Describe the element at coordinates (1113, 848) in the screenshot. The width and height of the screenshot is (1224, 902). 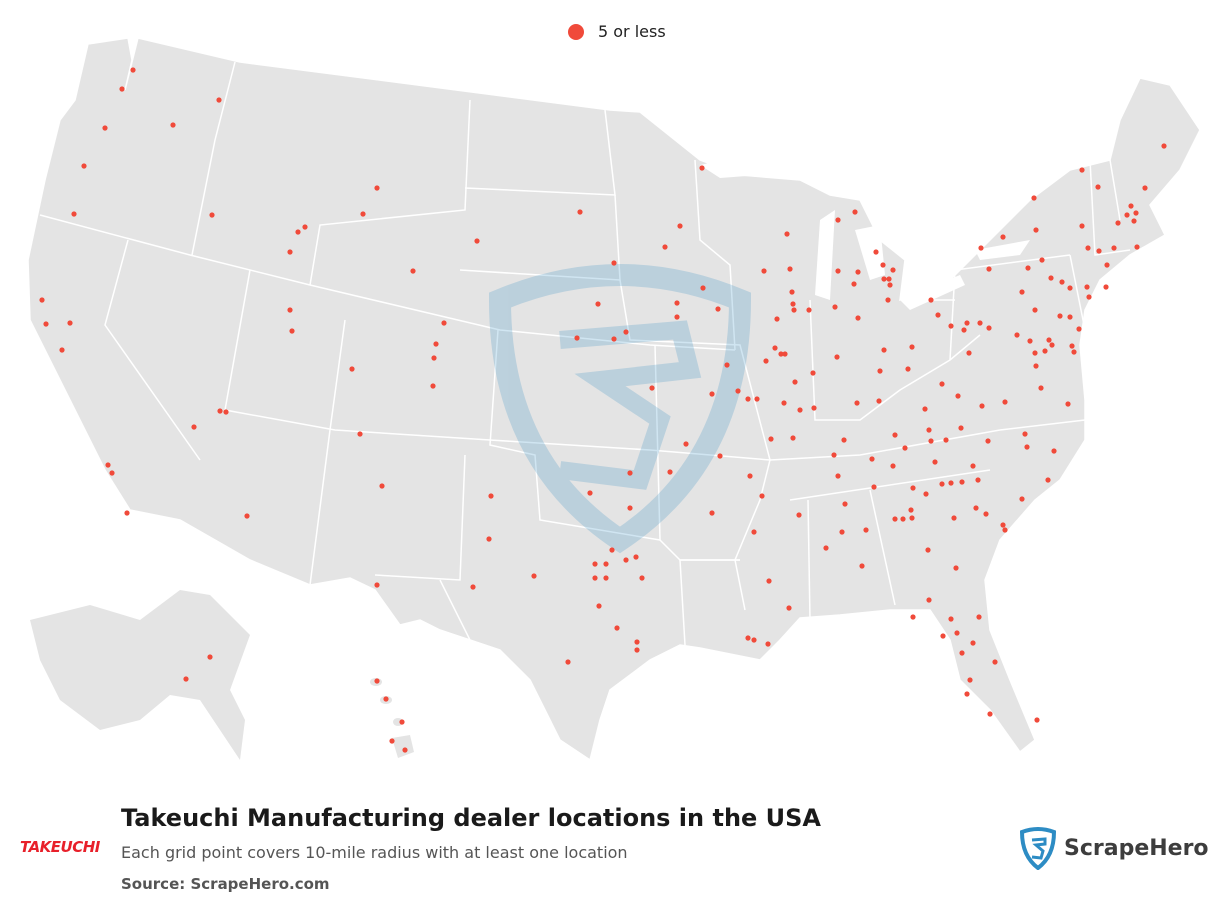
I see `scrapehero-logo: ScrapeHero` at that location.